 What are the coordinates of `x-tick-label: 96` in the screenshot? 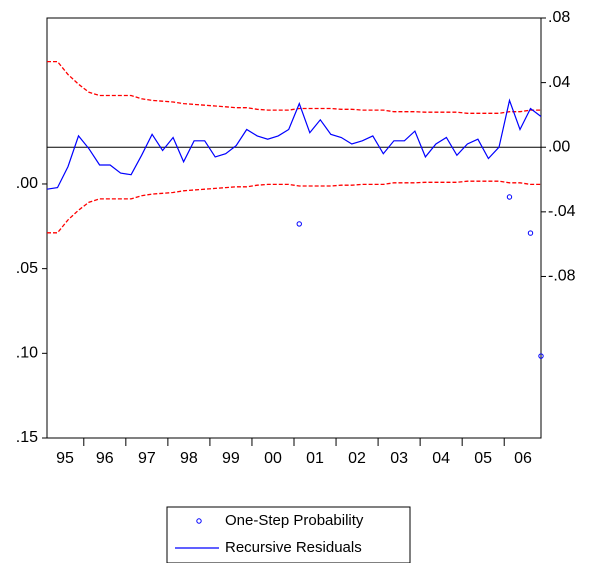 It's located at (105, 458).